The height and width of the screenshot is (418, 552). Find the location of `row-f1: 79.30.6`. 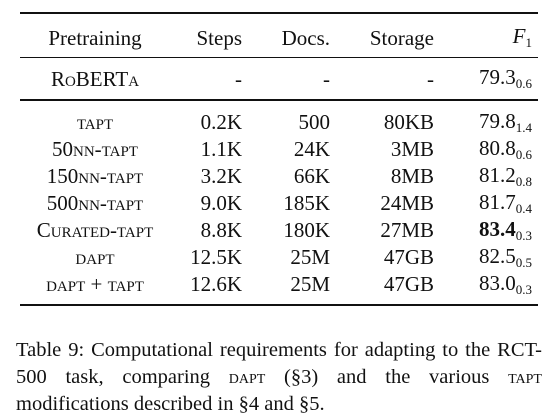

row-f1: 79.30.6 is located at coordinates (486, 79).